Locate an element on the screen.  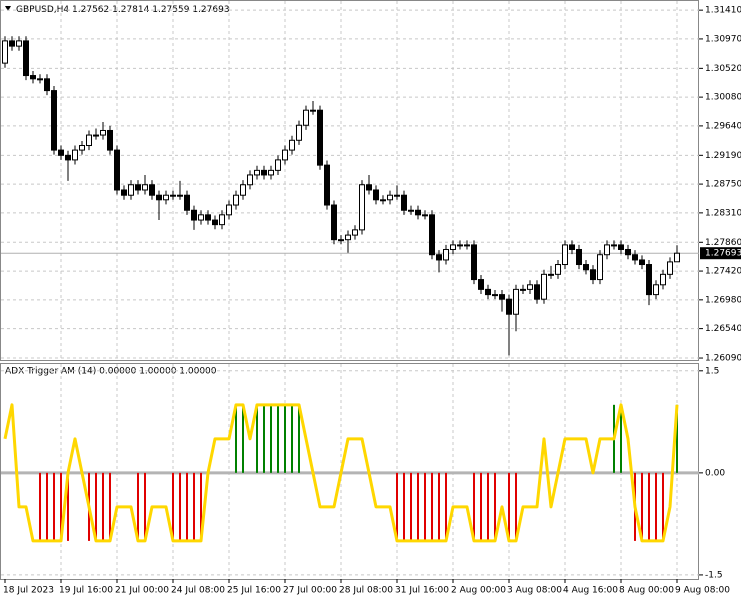
y-tick-label: -1.5 is located at coordinates (714, 575).